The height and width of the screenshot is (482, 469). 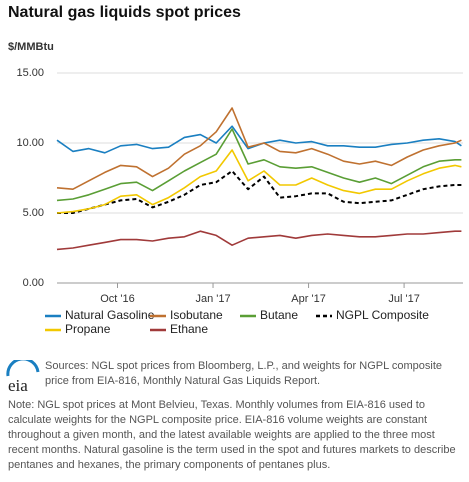 What do you see at coordinates (124, 12) in the screenshot?
I see `chart-title: Natural gas liquids spot prices` at bounding box center [124, 12].